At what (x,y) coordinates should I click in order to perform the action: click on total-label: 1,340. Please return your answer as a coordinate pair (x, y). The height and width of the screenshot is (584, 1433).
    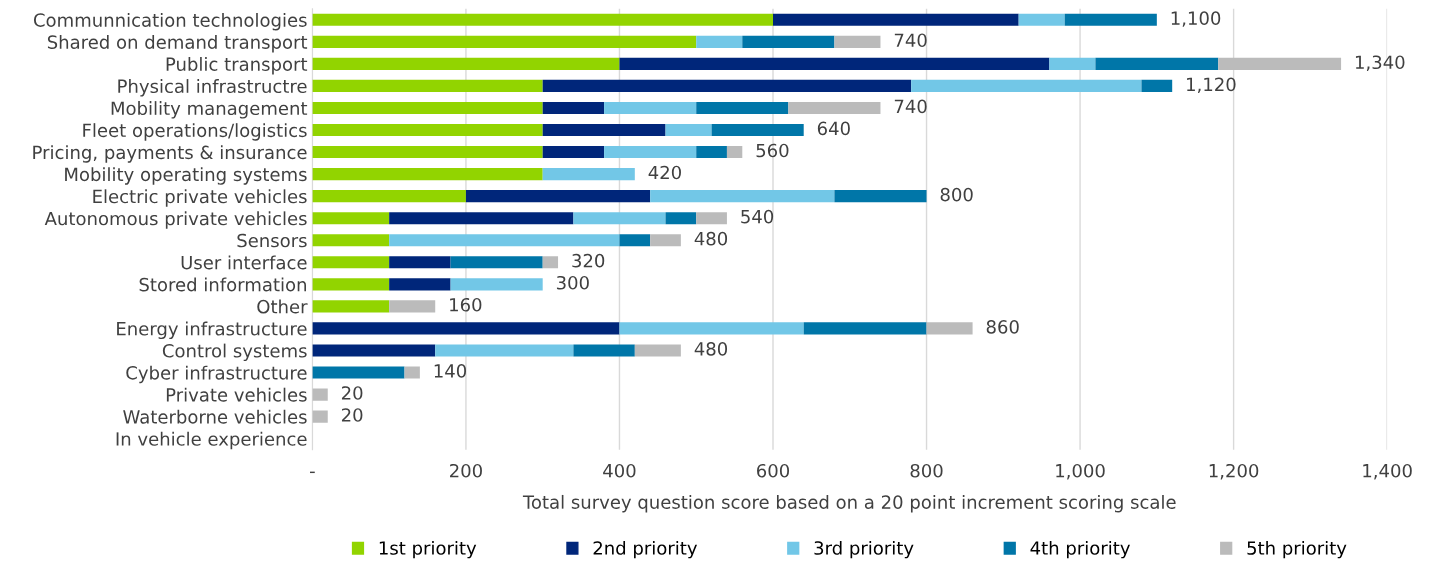
    Looking at the image, I should click on (1380, 63).